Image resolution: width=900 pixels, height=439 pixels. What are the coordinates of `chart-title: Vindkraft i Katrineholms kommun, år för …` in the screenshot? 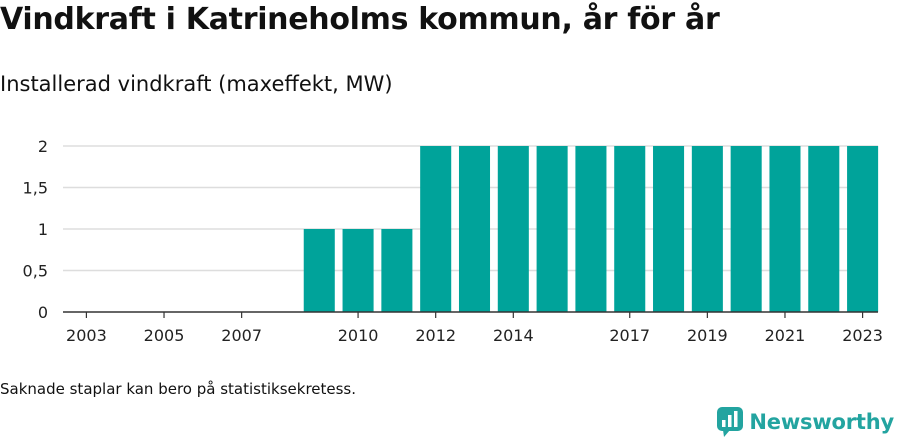 It's located at (360, 19).